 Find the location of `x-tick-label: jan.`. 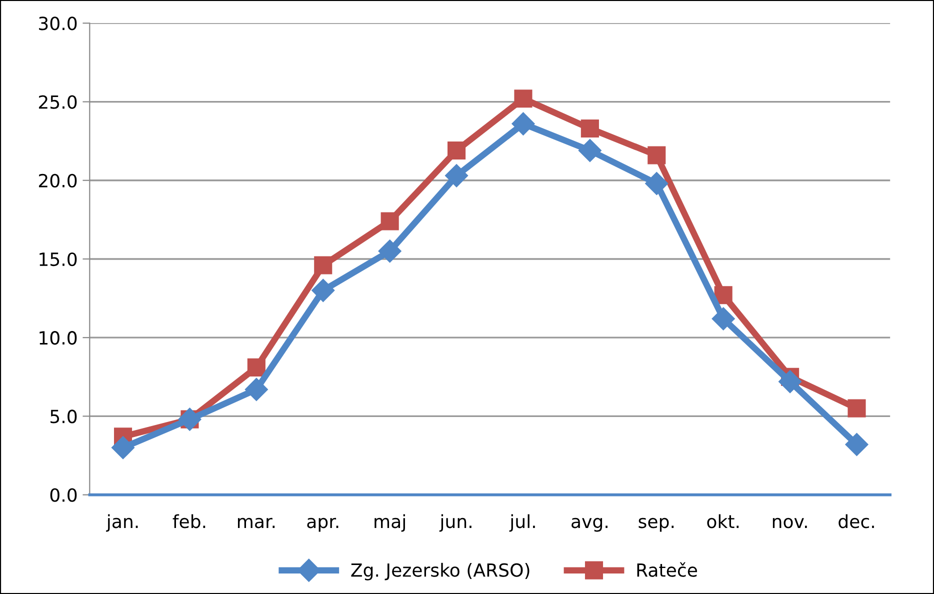

x-tick-label: jan. is located at coordinates (122, 523).